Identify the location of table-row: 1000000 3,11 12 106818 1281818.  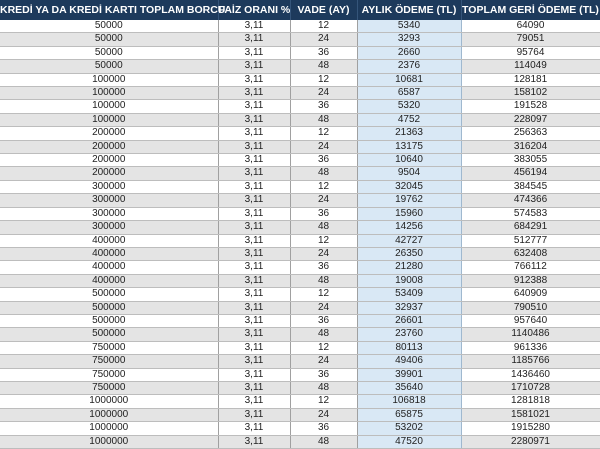
(300, 401).